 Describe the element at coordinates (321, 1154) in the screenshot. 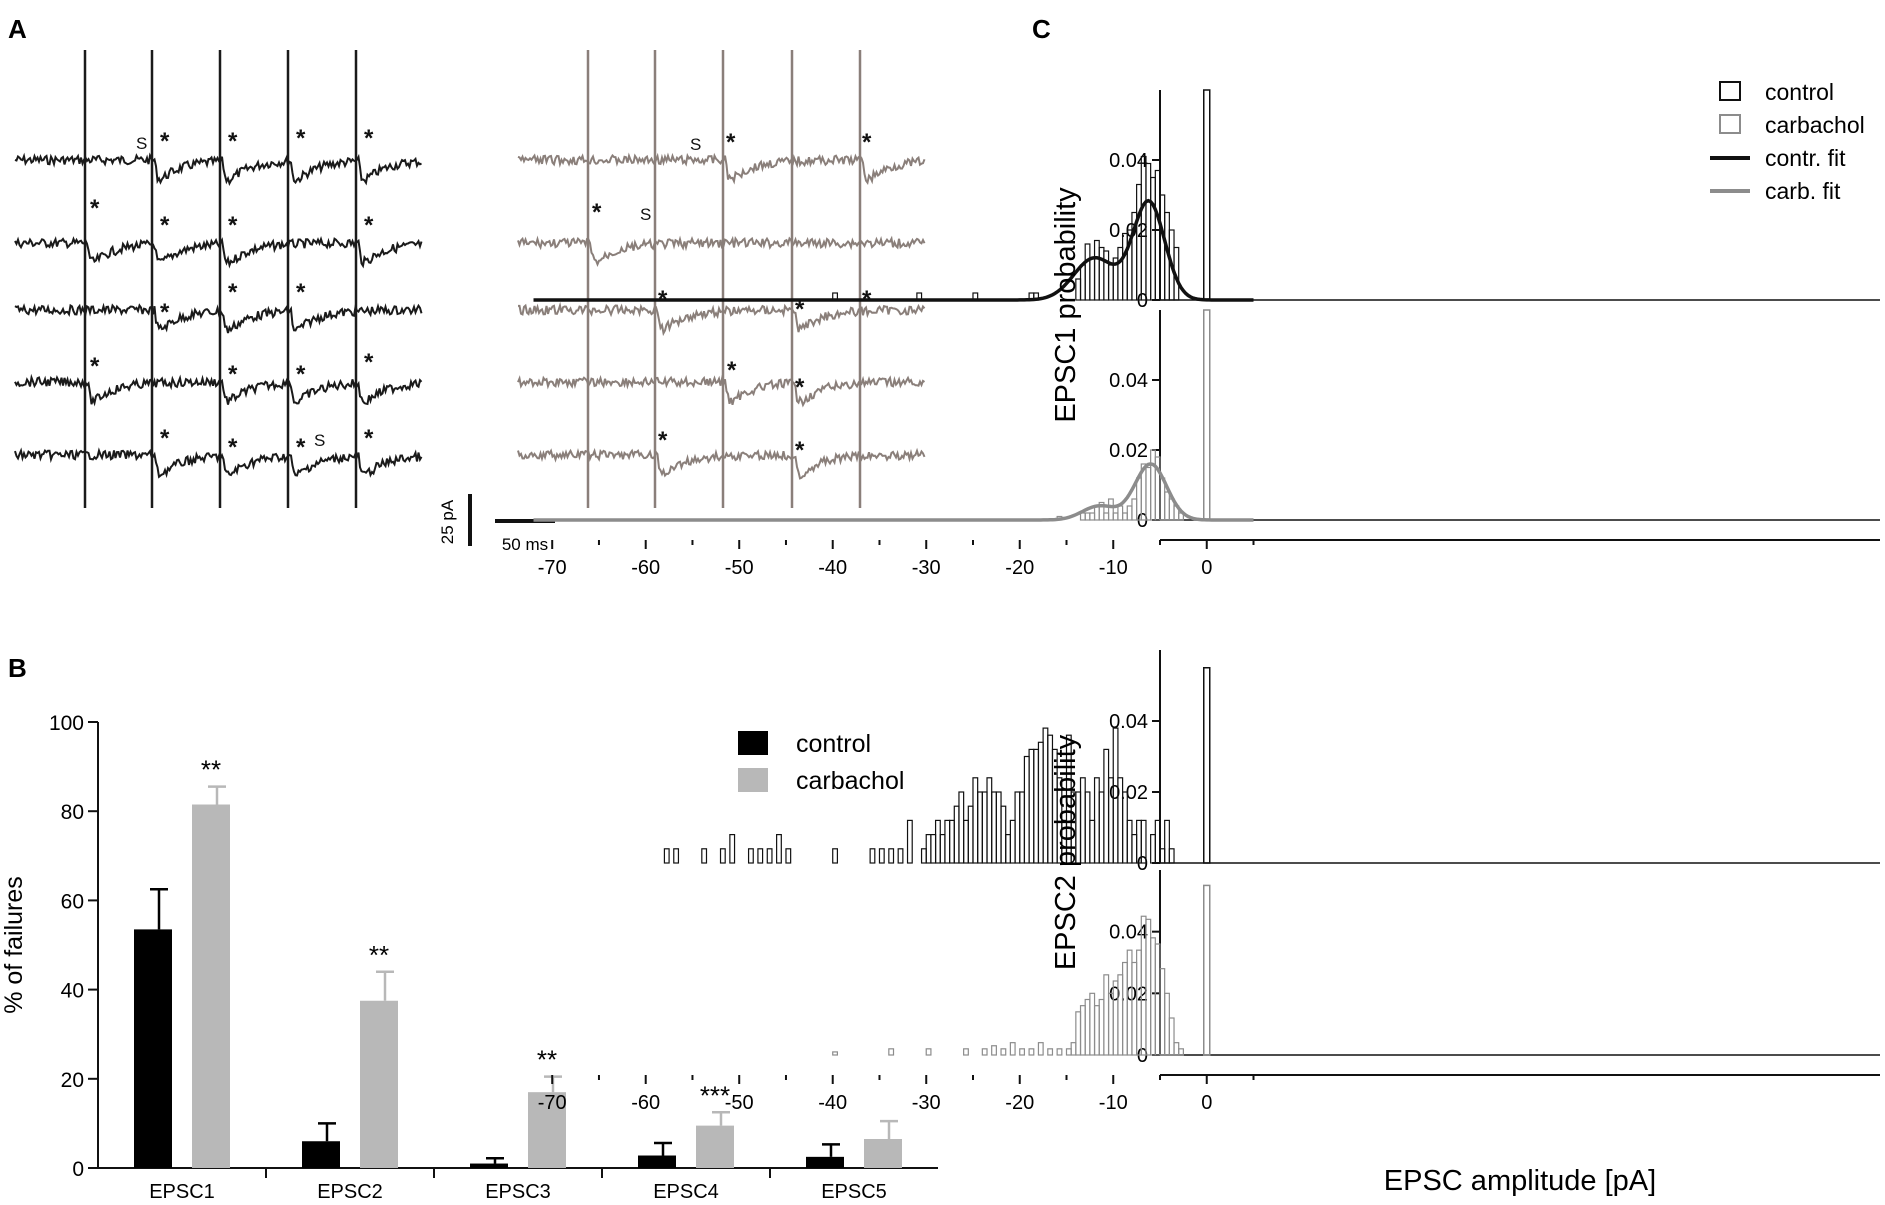

I see `bar-control-epsc2` at that location.